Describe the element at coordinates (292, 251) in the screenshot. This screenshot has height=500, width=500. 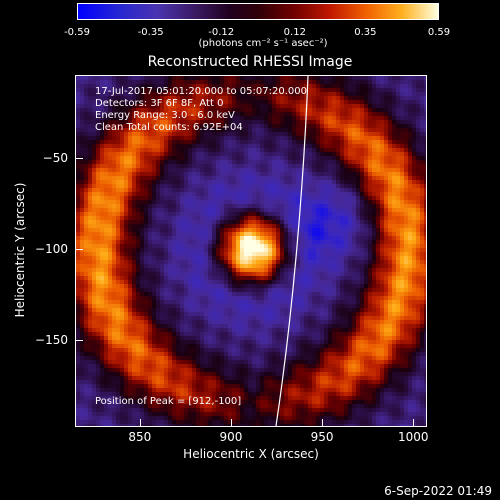
I see `solar-limb-line` at that location.